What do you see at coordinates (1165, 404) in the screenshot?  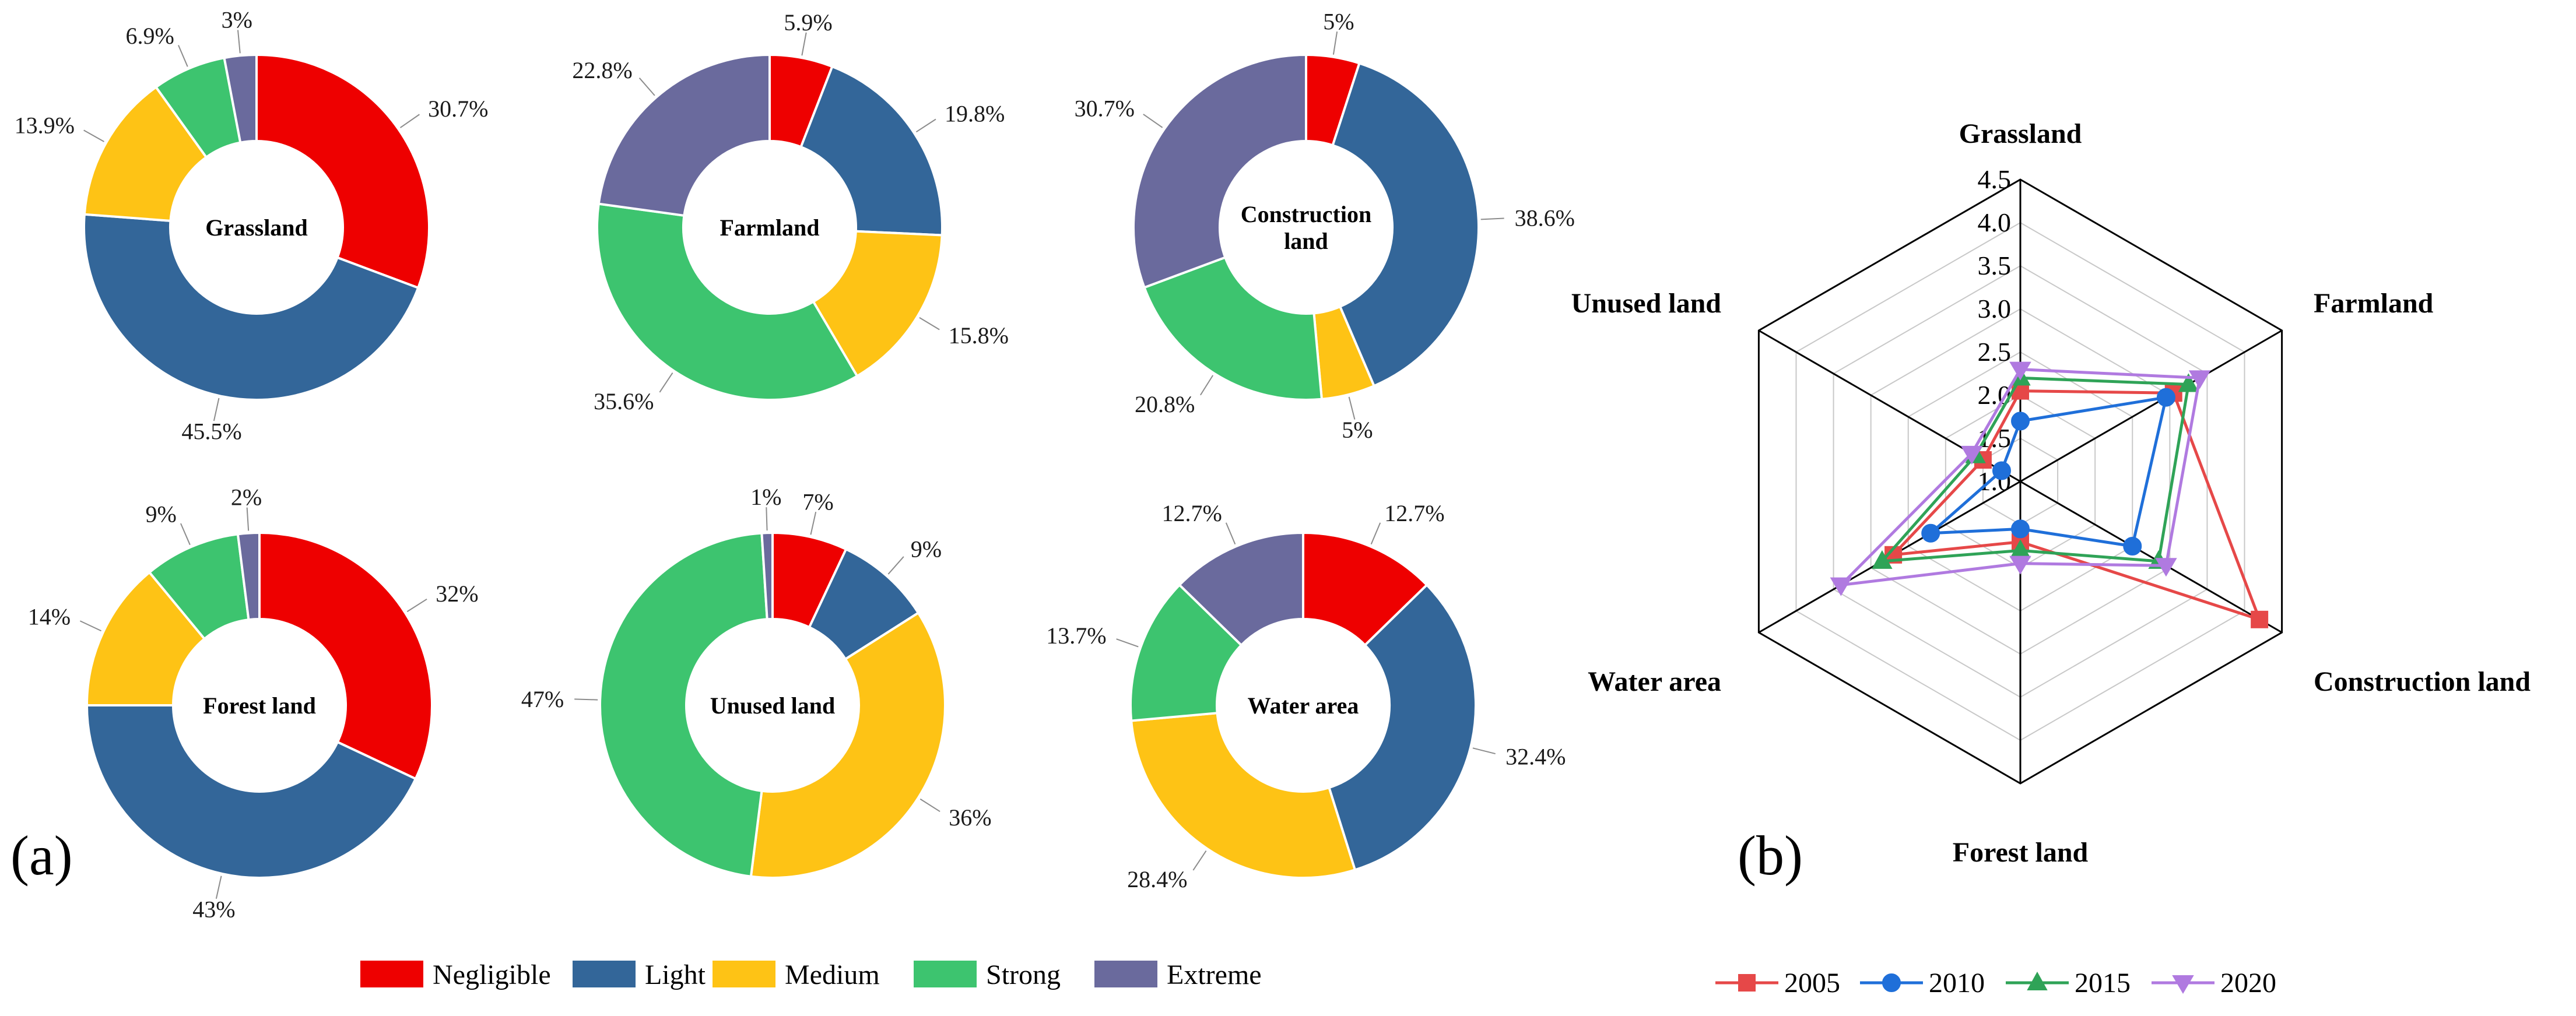 I see `data-label: 20.8%` at bounding box center [1165, 404].